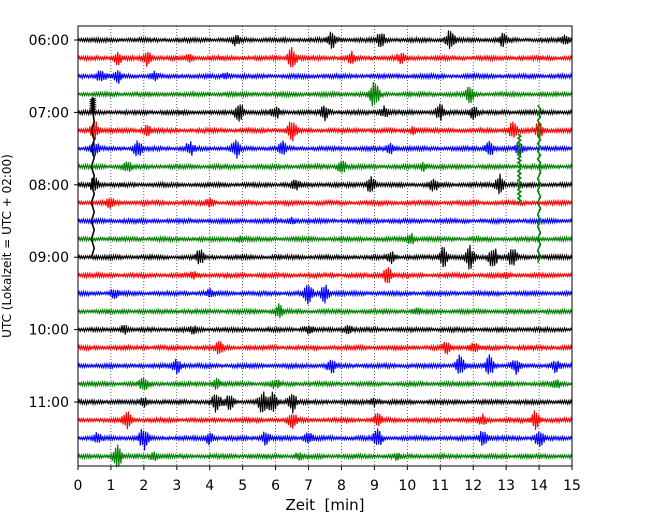  Describe the element at coordinates (209, 486) in the screenshot. I see `x-tick-label: 4` at that location.